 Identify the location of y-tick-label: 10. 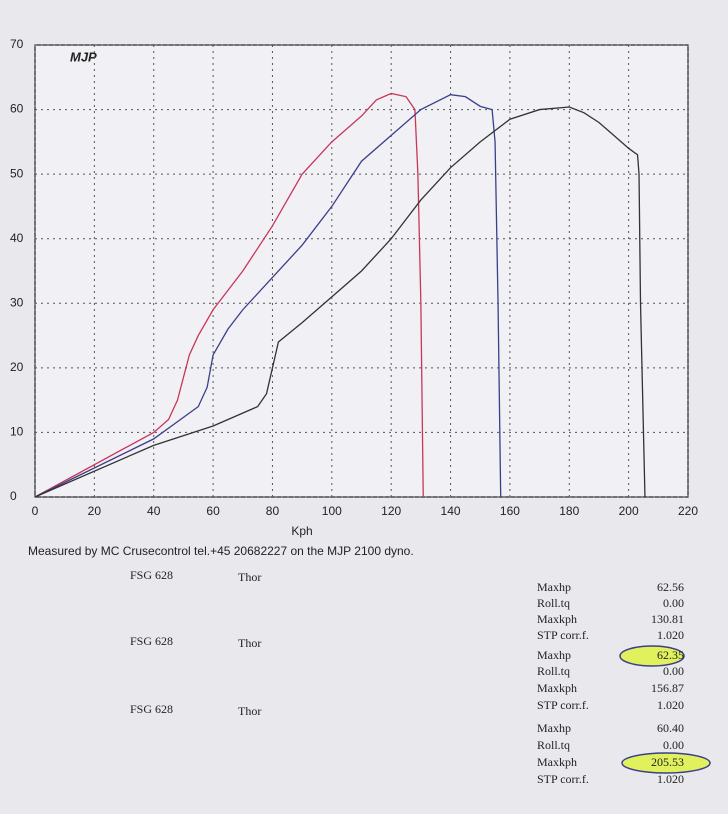
(17, 432).